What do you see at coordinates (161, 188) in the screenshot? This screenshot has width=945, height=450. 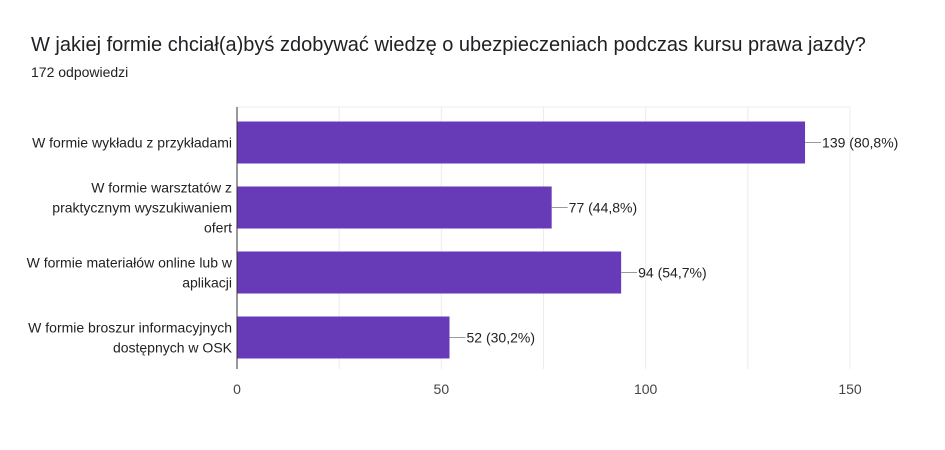 I see `category-label: W formie warsztatów z` at bounding box center [161, 188].